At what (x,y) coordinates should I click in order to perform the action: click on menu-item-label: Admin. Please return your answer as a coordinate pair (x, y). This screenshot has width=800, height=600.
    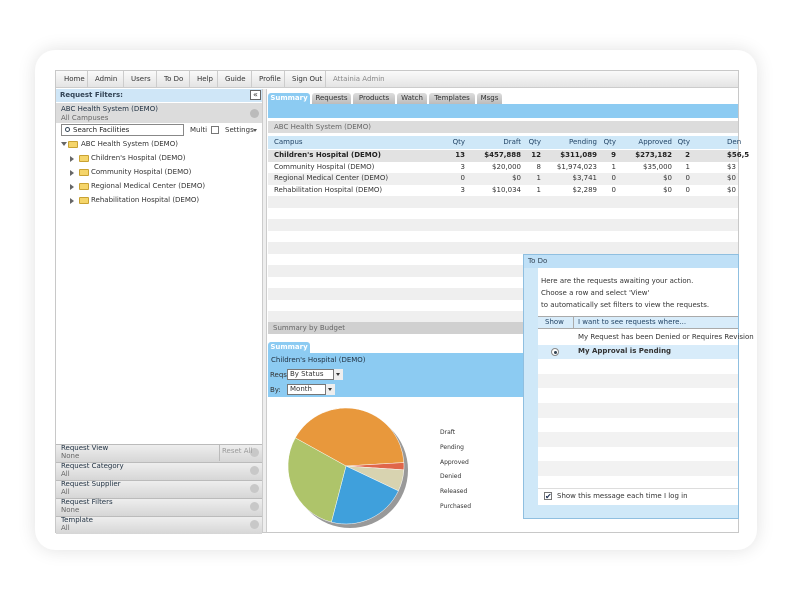
    Looking at the image, I should click on (106, 78).